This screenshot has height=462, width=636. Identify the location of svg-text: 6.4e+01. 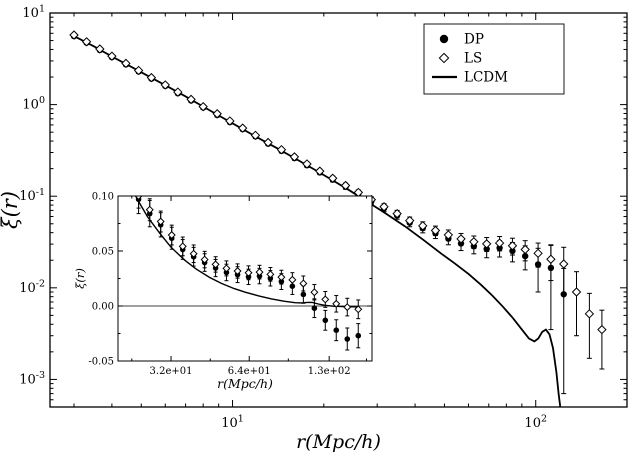
(249, 371).